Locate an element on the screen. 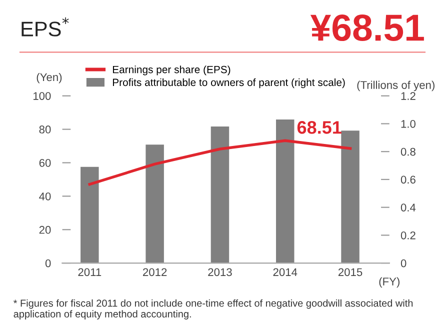 This screenshot has width=445, height=326. x-axis-title: (FY) is located at coordinates (389, 282).